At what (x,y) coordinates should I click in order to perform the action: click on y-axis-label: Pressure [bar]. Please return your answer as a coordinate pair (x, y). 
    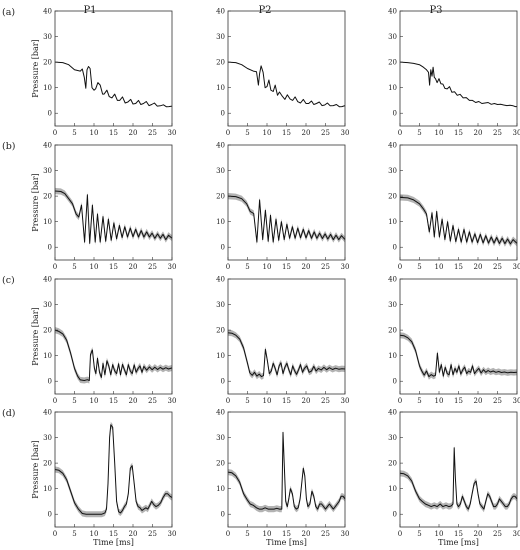
    Looking at the image, I should click on (35, 202).